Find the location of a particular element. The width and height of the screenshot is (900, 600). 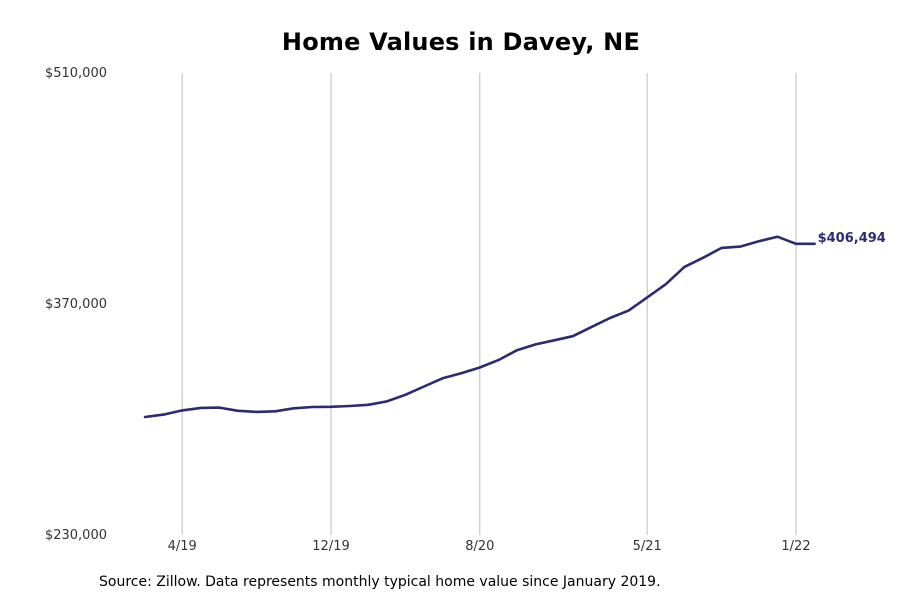

y-tick-label-2: $510,000 is located at coordinates (76, 73).